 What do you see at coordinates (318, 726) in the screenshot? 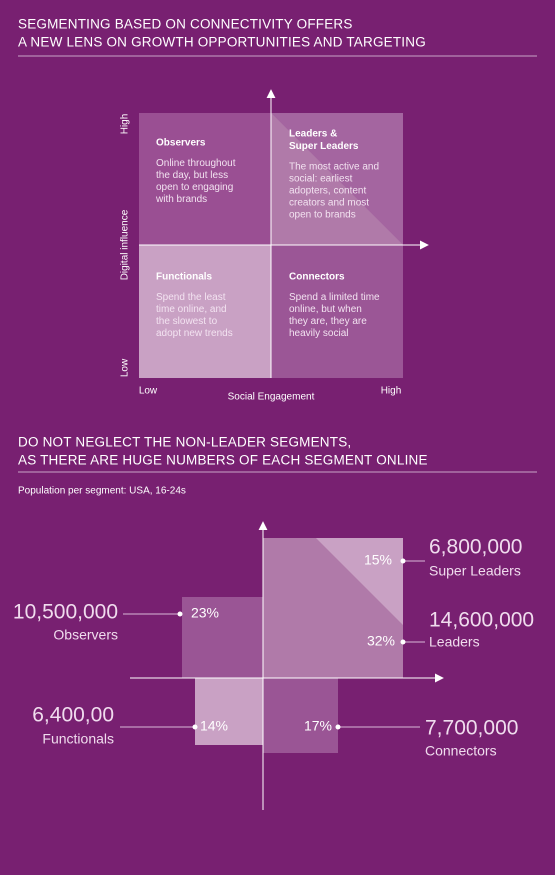
I see `segment-share: 17%` at bounding box center [318, 726].